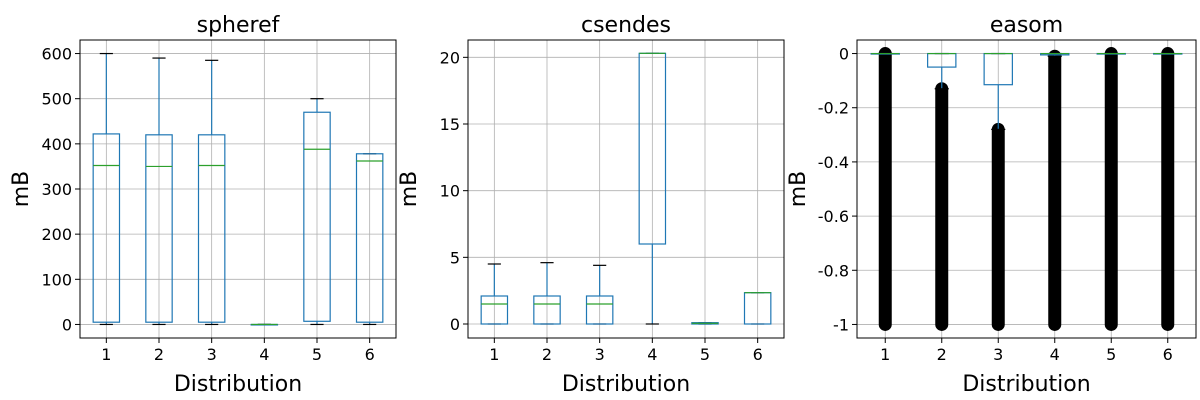 The width and height of the screenshot is (1200, 400). Describe the element at coordinates (455, 257) in the screenshot. I see `y-tick-label: 5` at that location.